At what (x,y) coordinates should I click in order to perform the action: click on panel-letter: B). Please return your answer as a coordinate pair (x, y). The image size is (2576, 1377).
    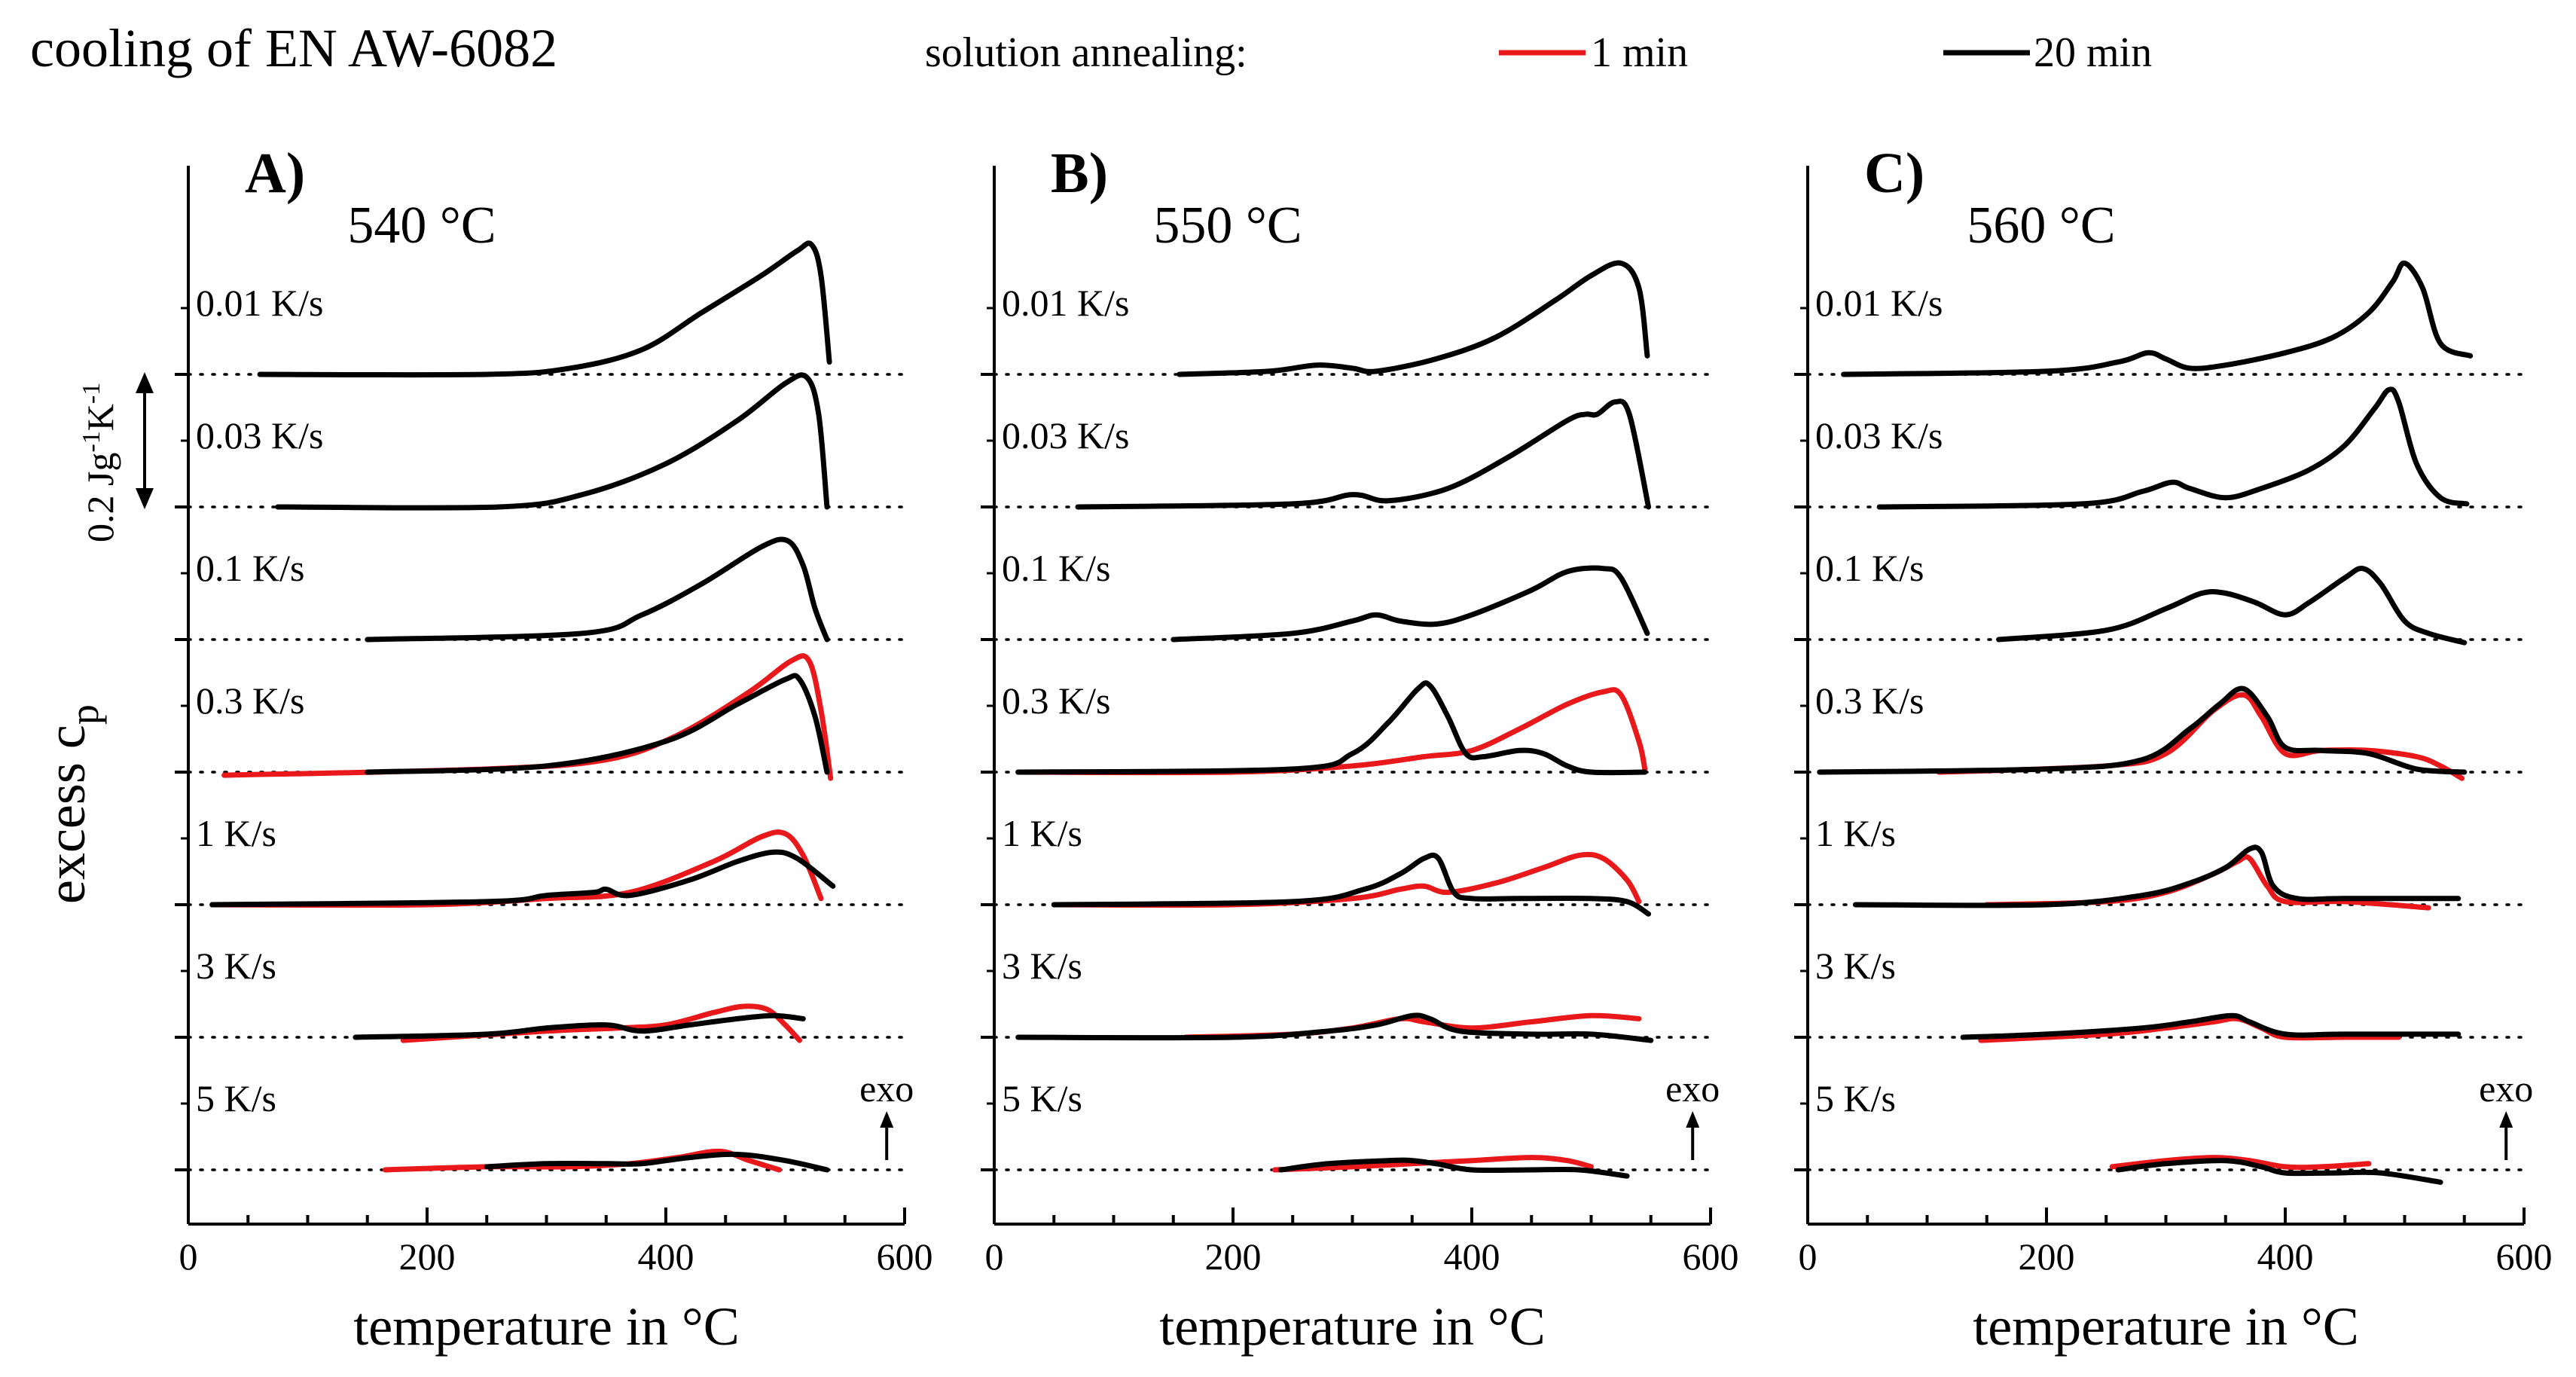
    Looking at the image, I should click on (1079, 173).